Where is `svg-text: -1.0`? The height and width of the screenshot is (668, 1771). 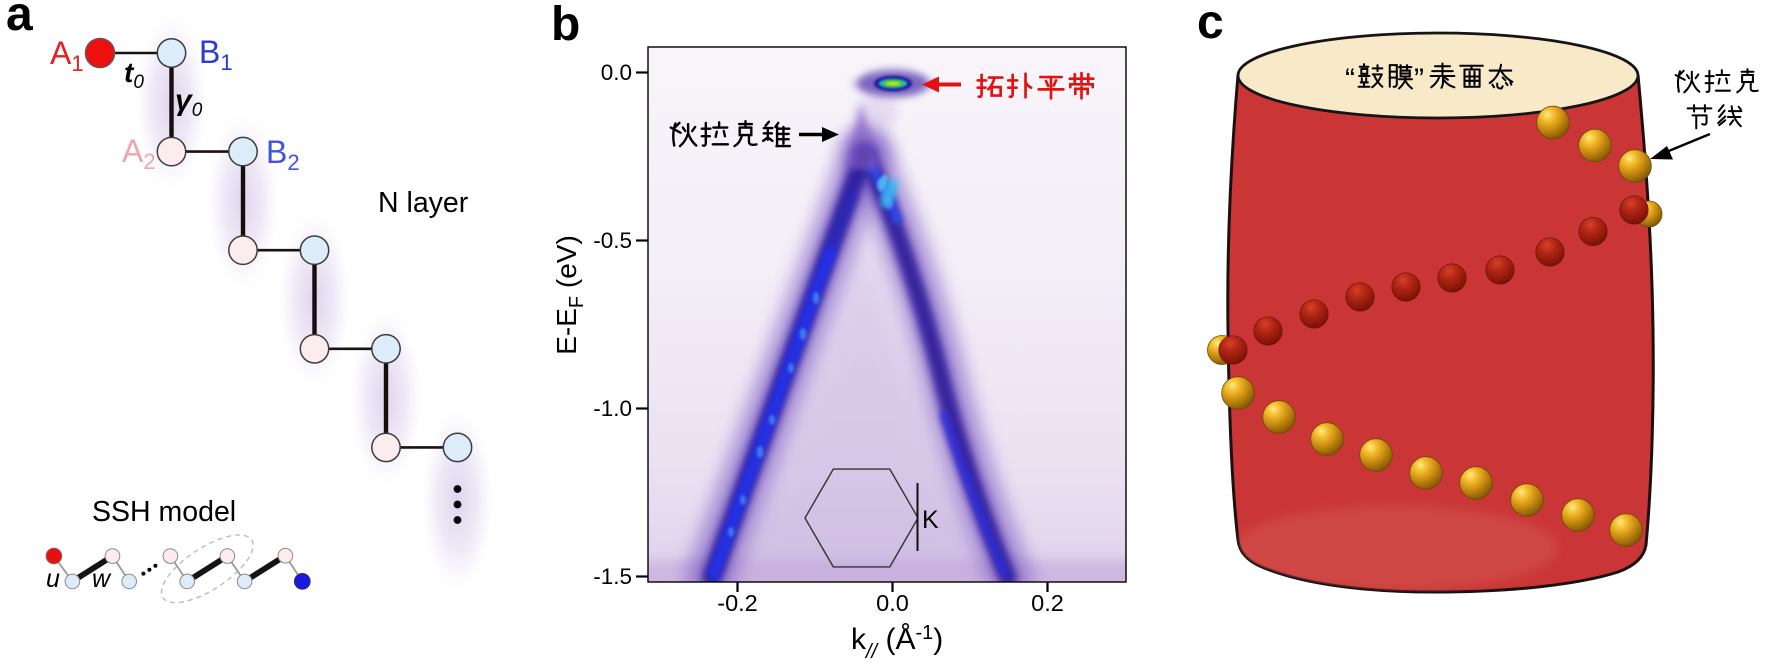 svg-text: -1.0 is located at coordinates (612, 408).